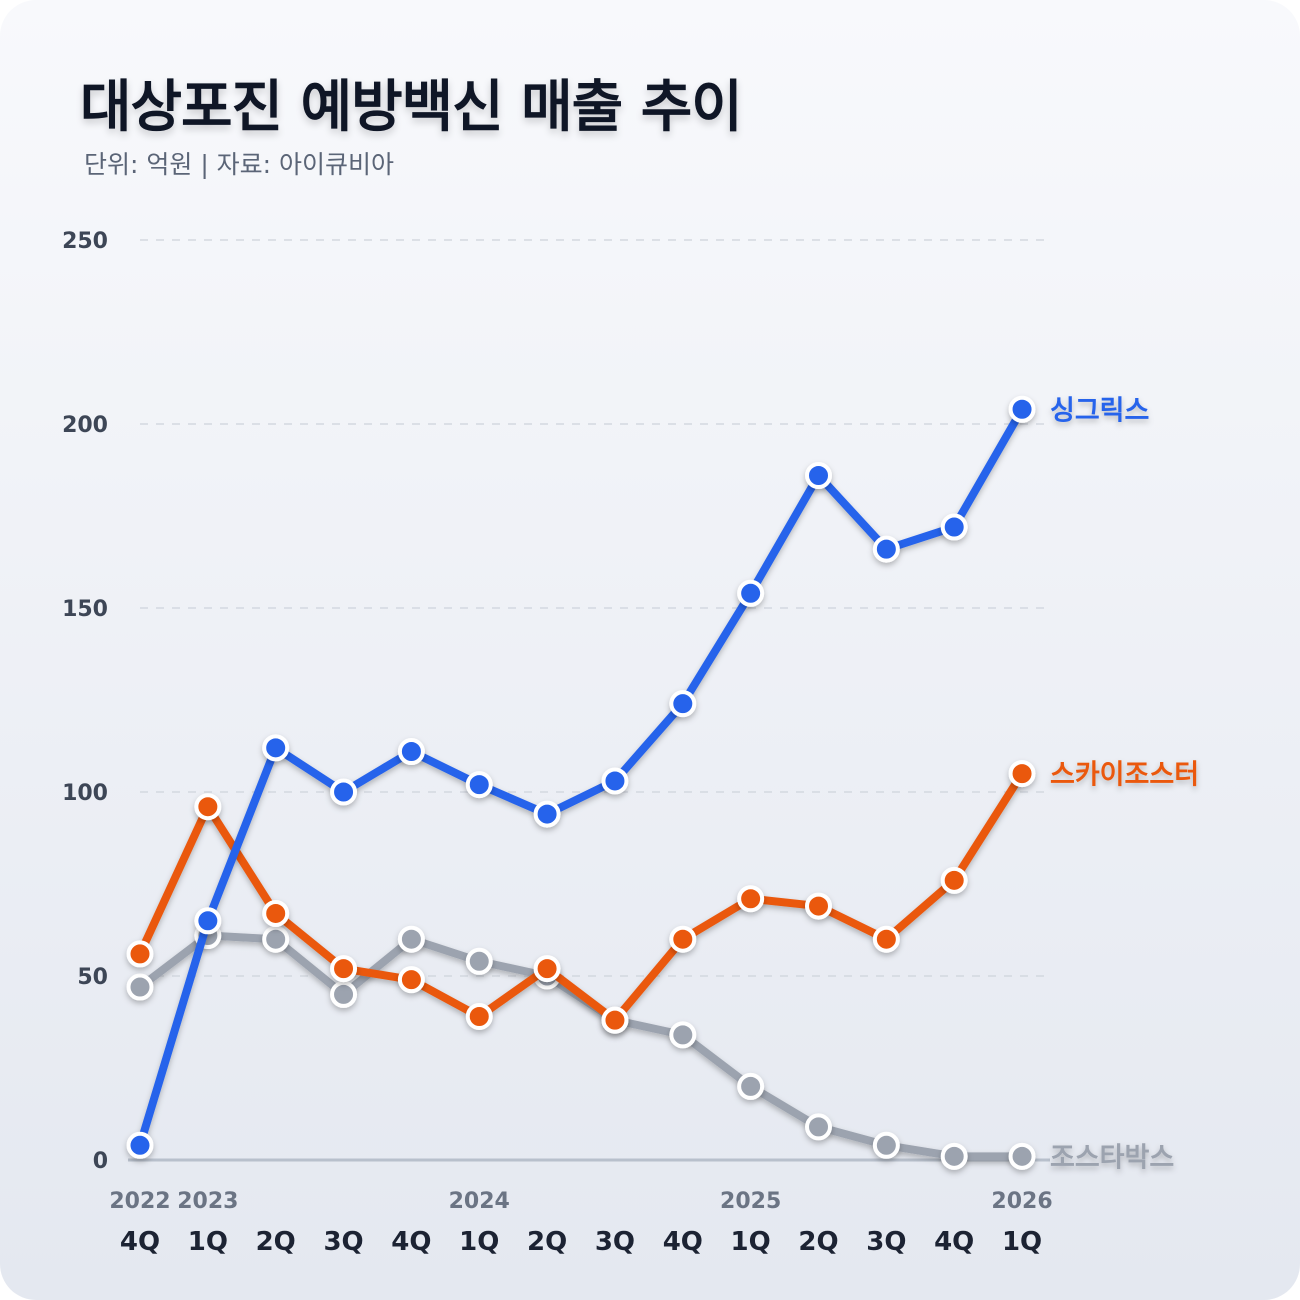 The width and height of the screenshot is (1300, 1300). What do you see at coordinates (100, 1161) in the screenshot?
I see `y-tick-label: 0` at bounding box center [100, 1161].